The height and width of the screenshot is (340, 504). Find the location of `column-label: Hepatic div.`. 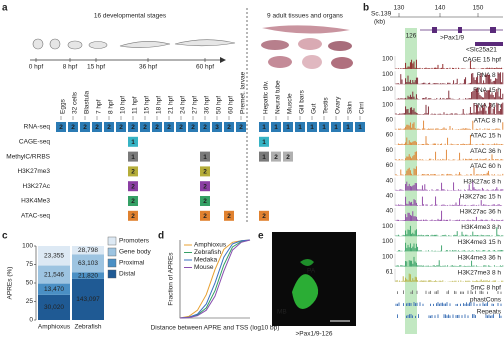

column-label: Hepatic div. is located at coordinates (266, 97).